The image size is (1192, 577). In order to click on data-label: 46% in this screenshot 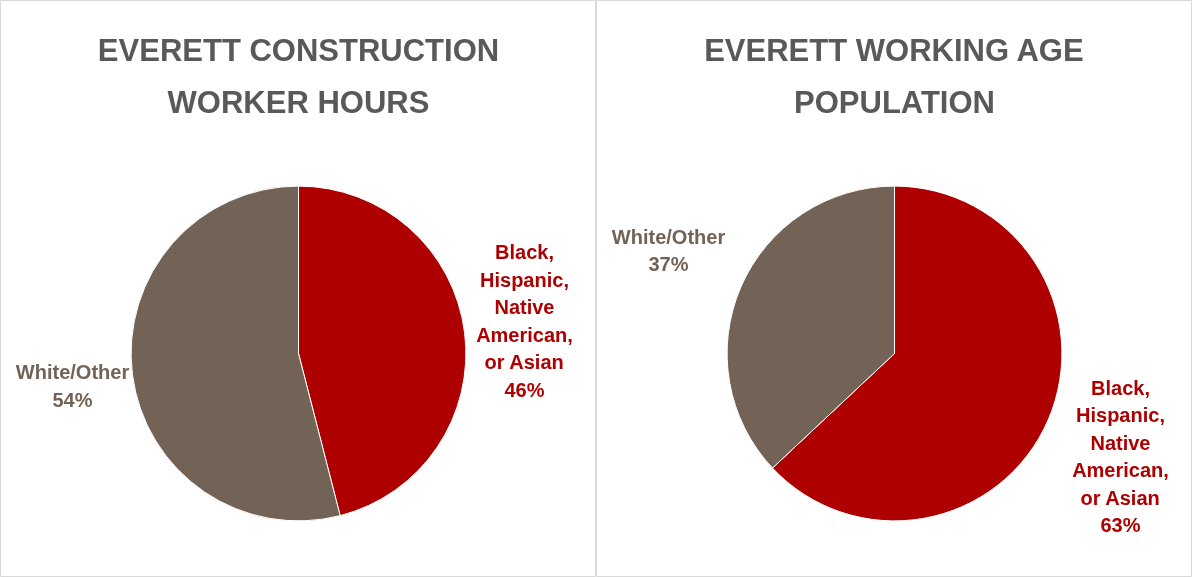, I will do `click(524, 389)`.